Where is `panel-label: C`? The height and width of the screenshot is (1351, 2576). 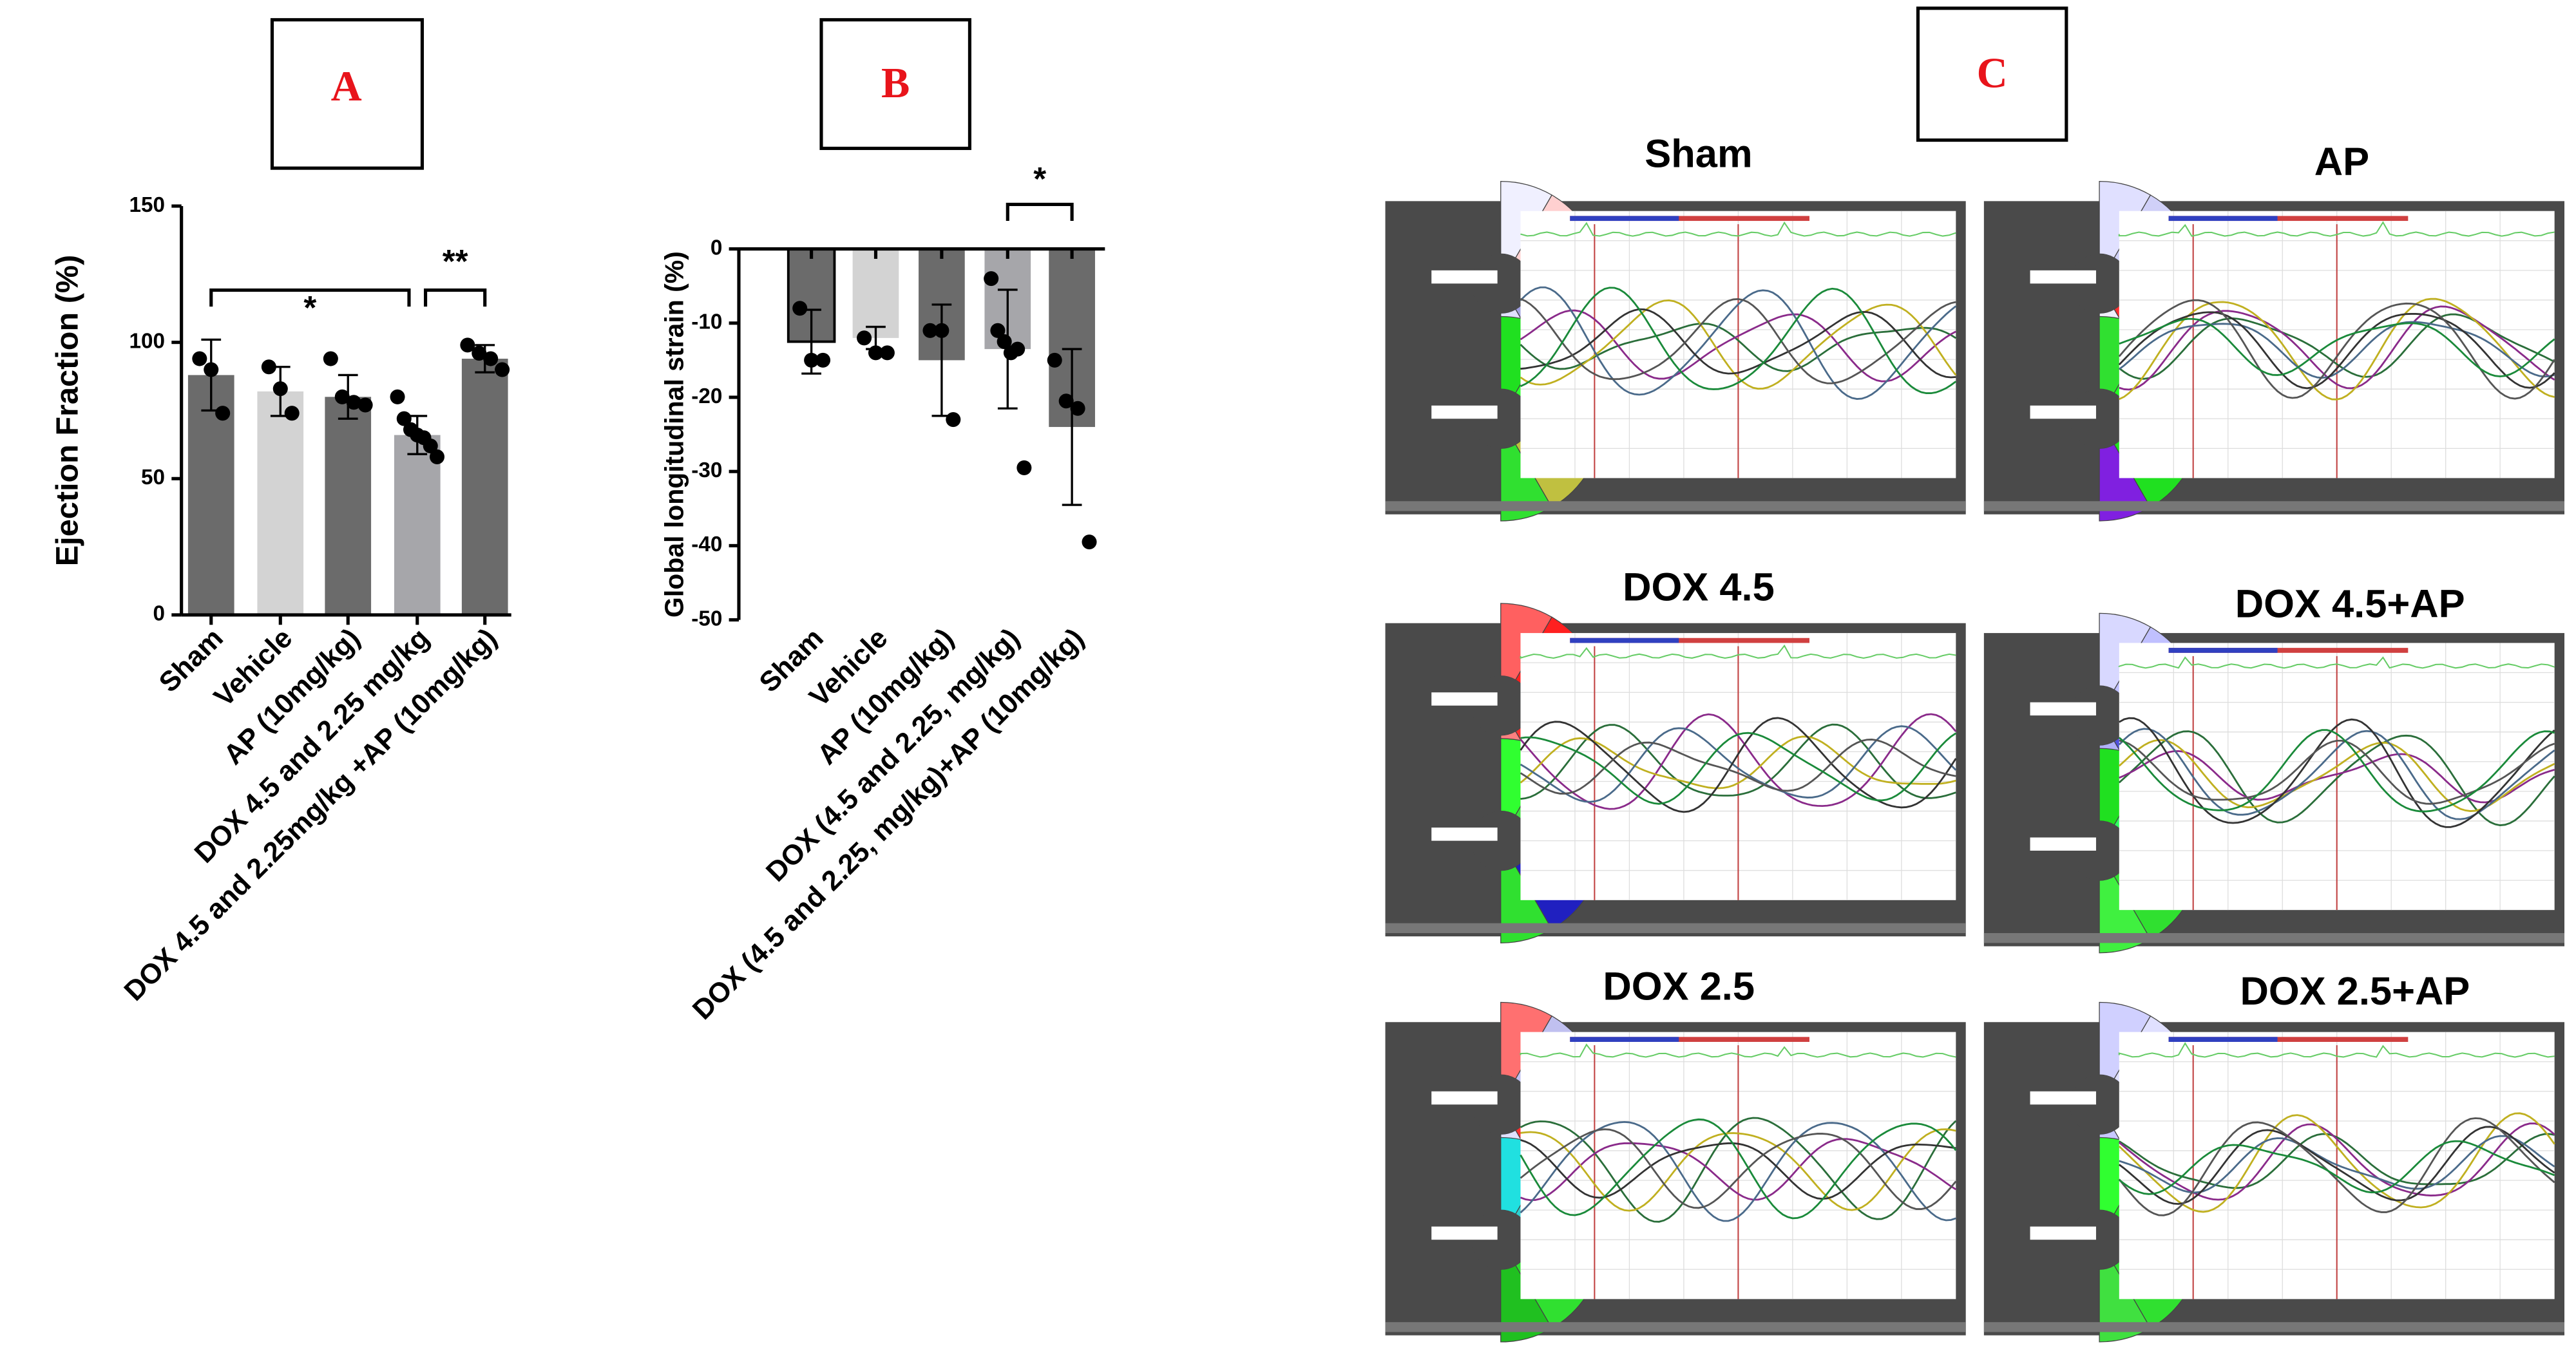 panel-label: C is located at coordinates (1992, 74).